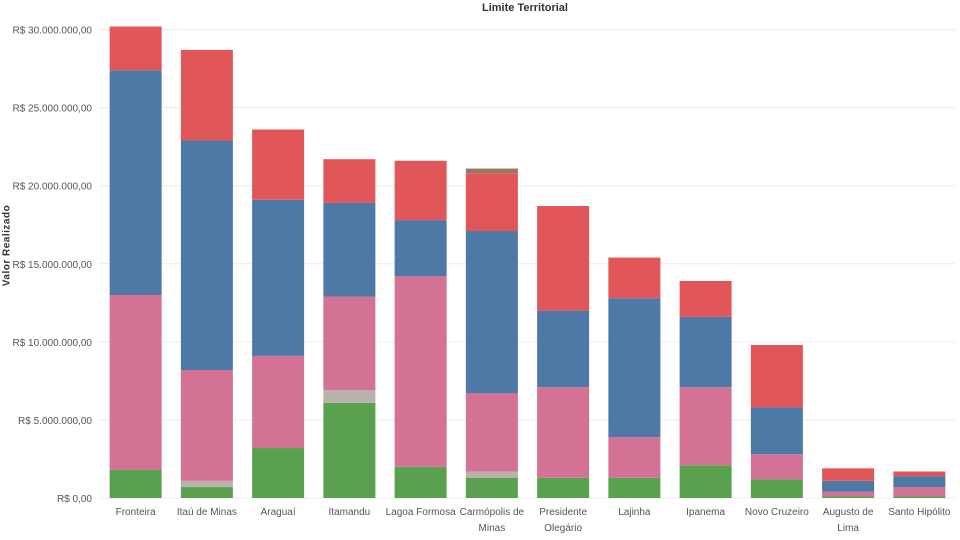  I want to click on x-tick-label: Presidente Olegário, so click(563, 520).